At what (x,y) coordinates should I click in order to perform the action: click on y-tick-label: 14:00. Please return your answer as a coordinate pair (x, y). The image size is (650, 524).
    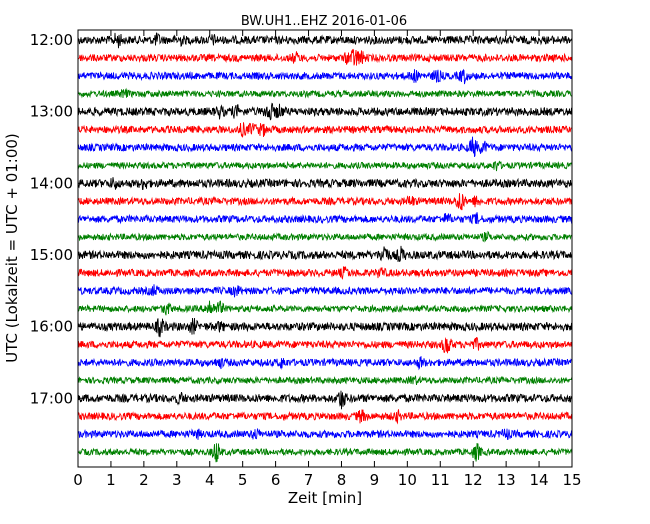
    Looking at the image, I should click on (51, 183).